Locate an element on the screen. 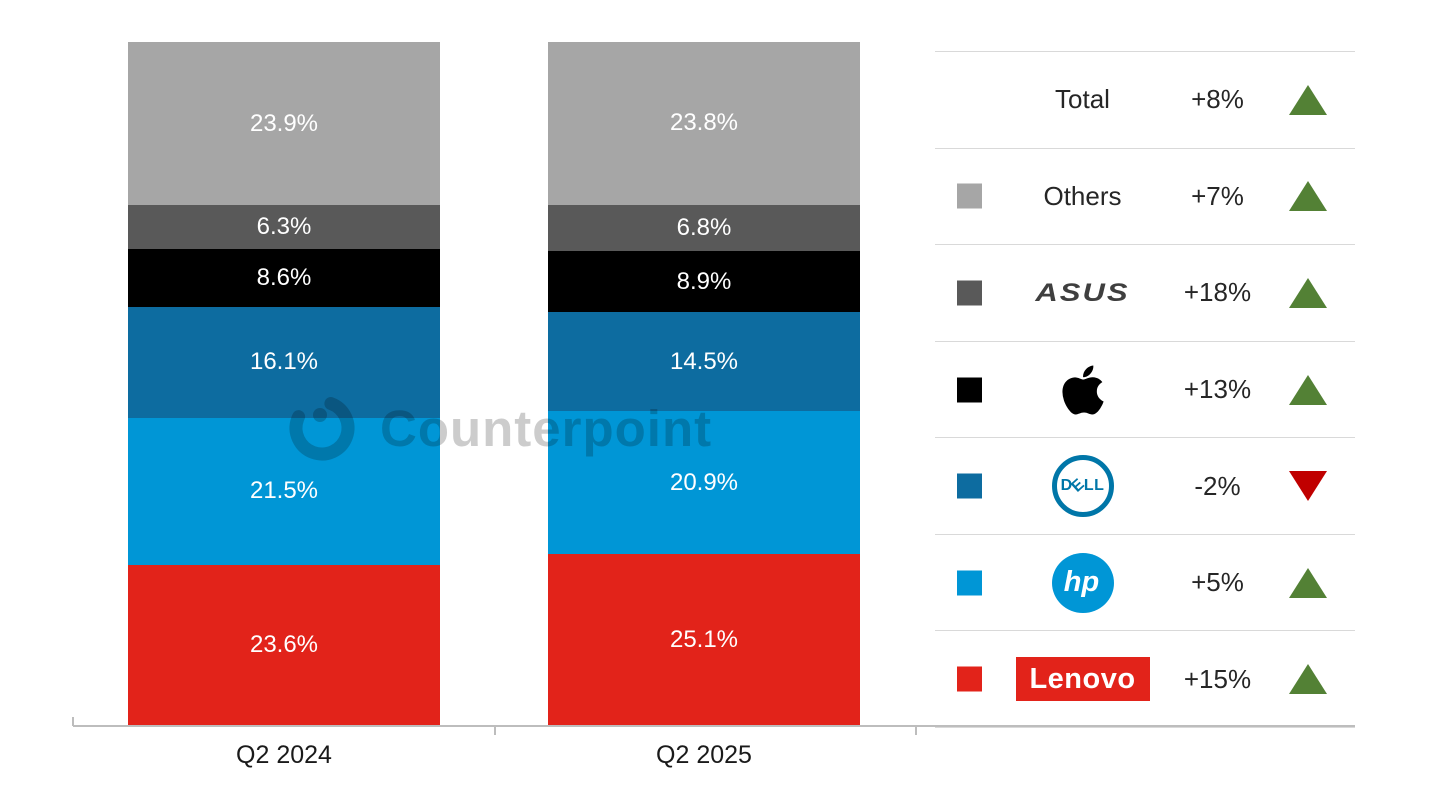 This screenshot has width=1440, height=803. bar-segment-dell-0: 16.1% is located at coordinates (284, 362).